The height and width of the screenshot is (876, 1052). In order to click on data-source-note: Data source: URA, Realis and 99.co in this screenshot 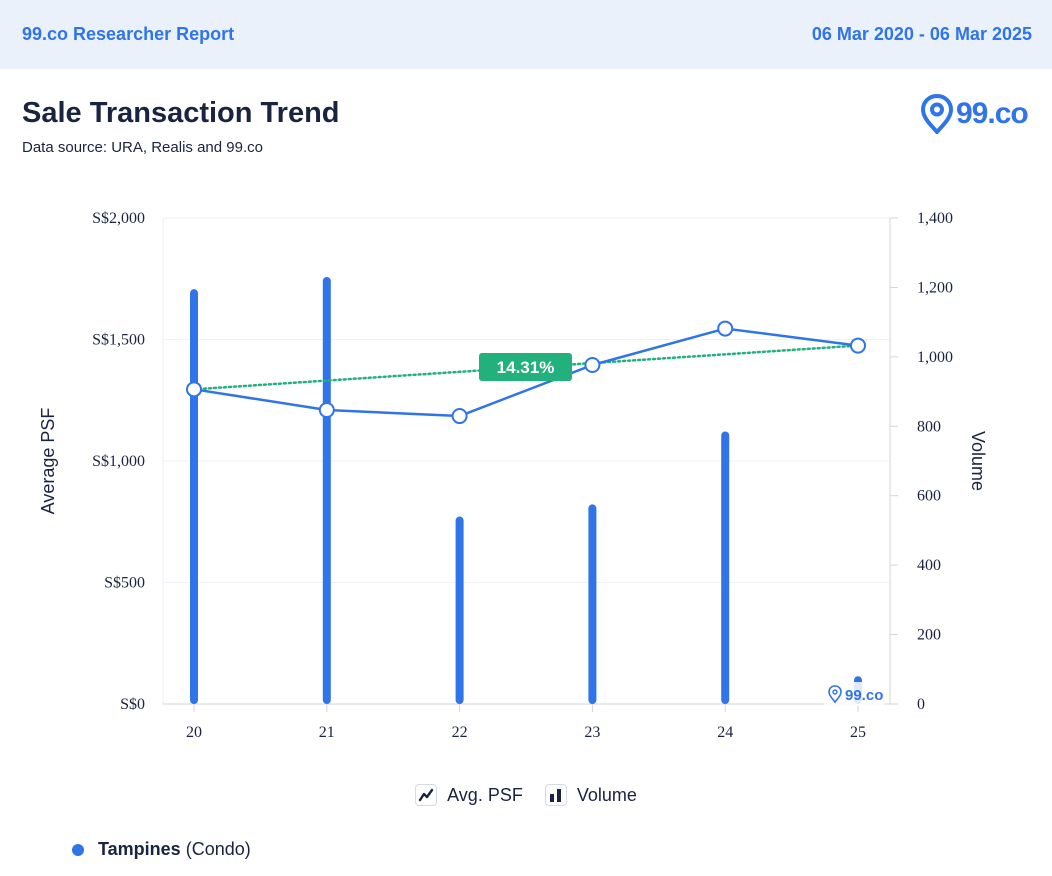, I will do `click(142, 147)`.